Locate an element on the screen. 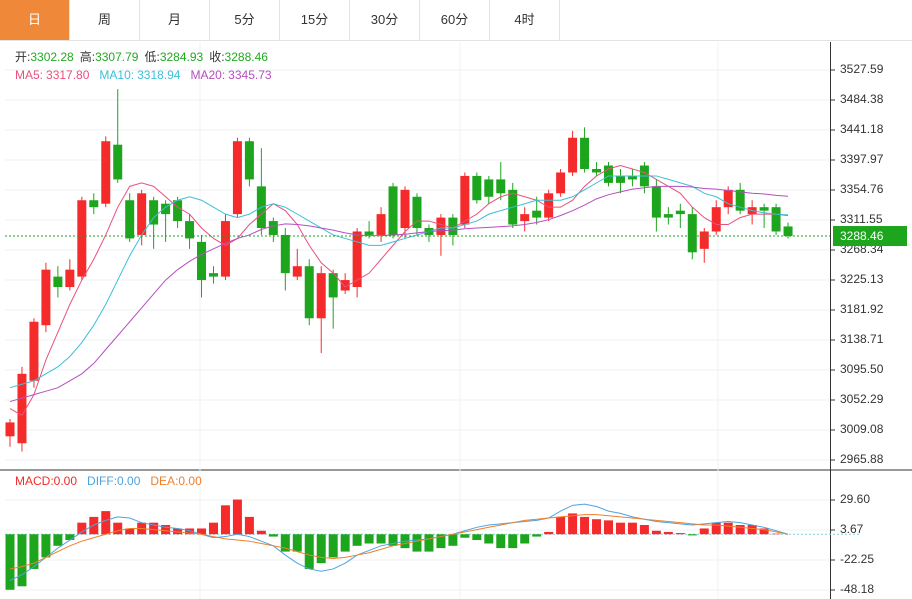  ma-legend-value: 3345.73 is located at coordinates (250, 75).